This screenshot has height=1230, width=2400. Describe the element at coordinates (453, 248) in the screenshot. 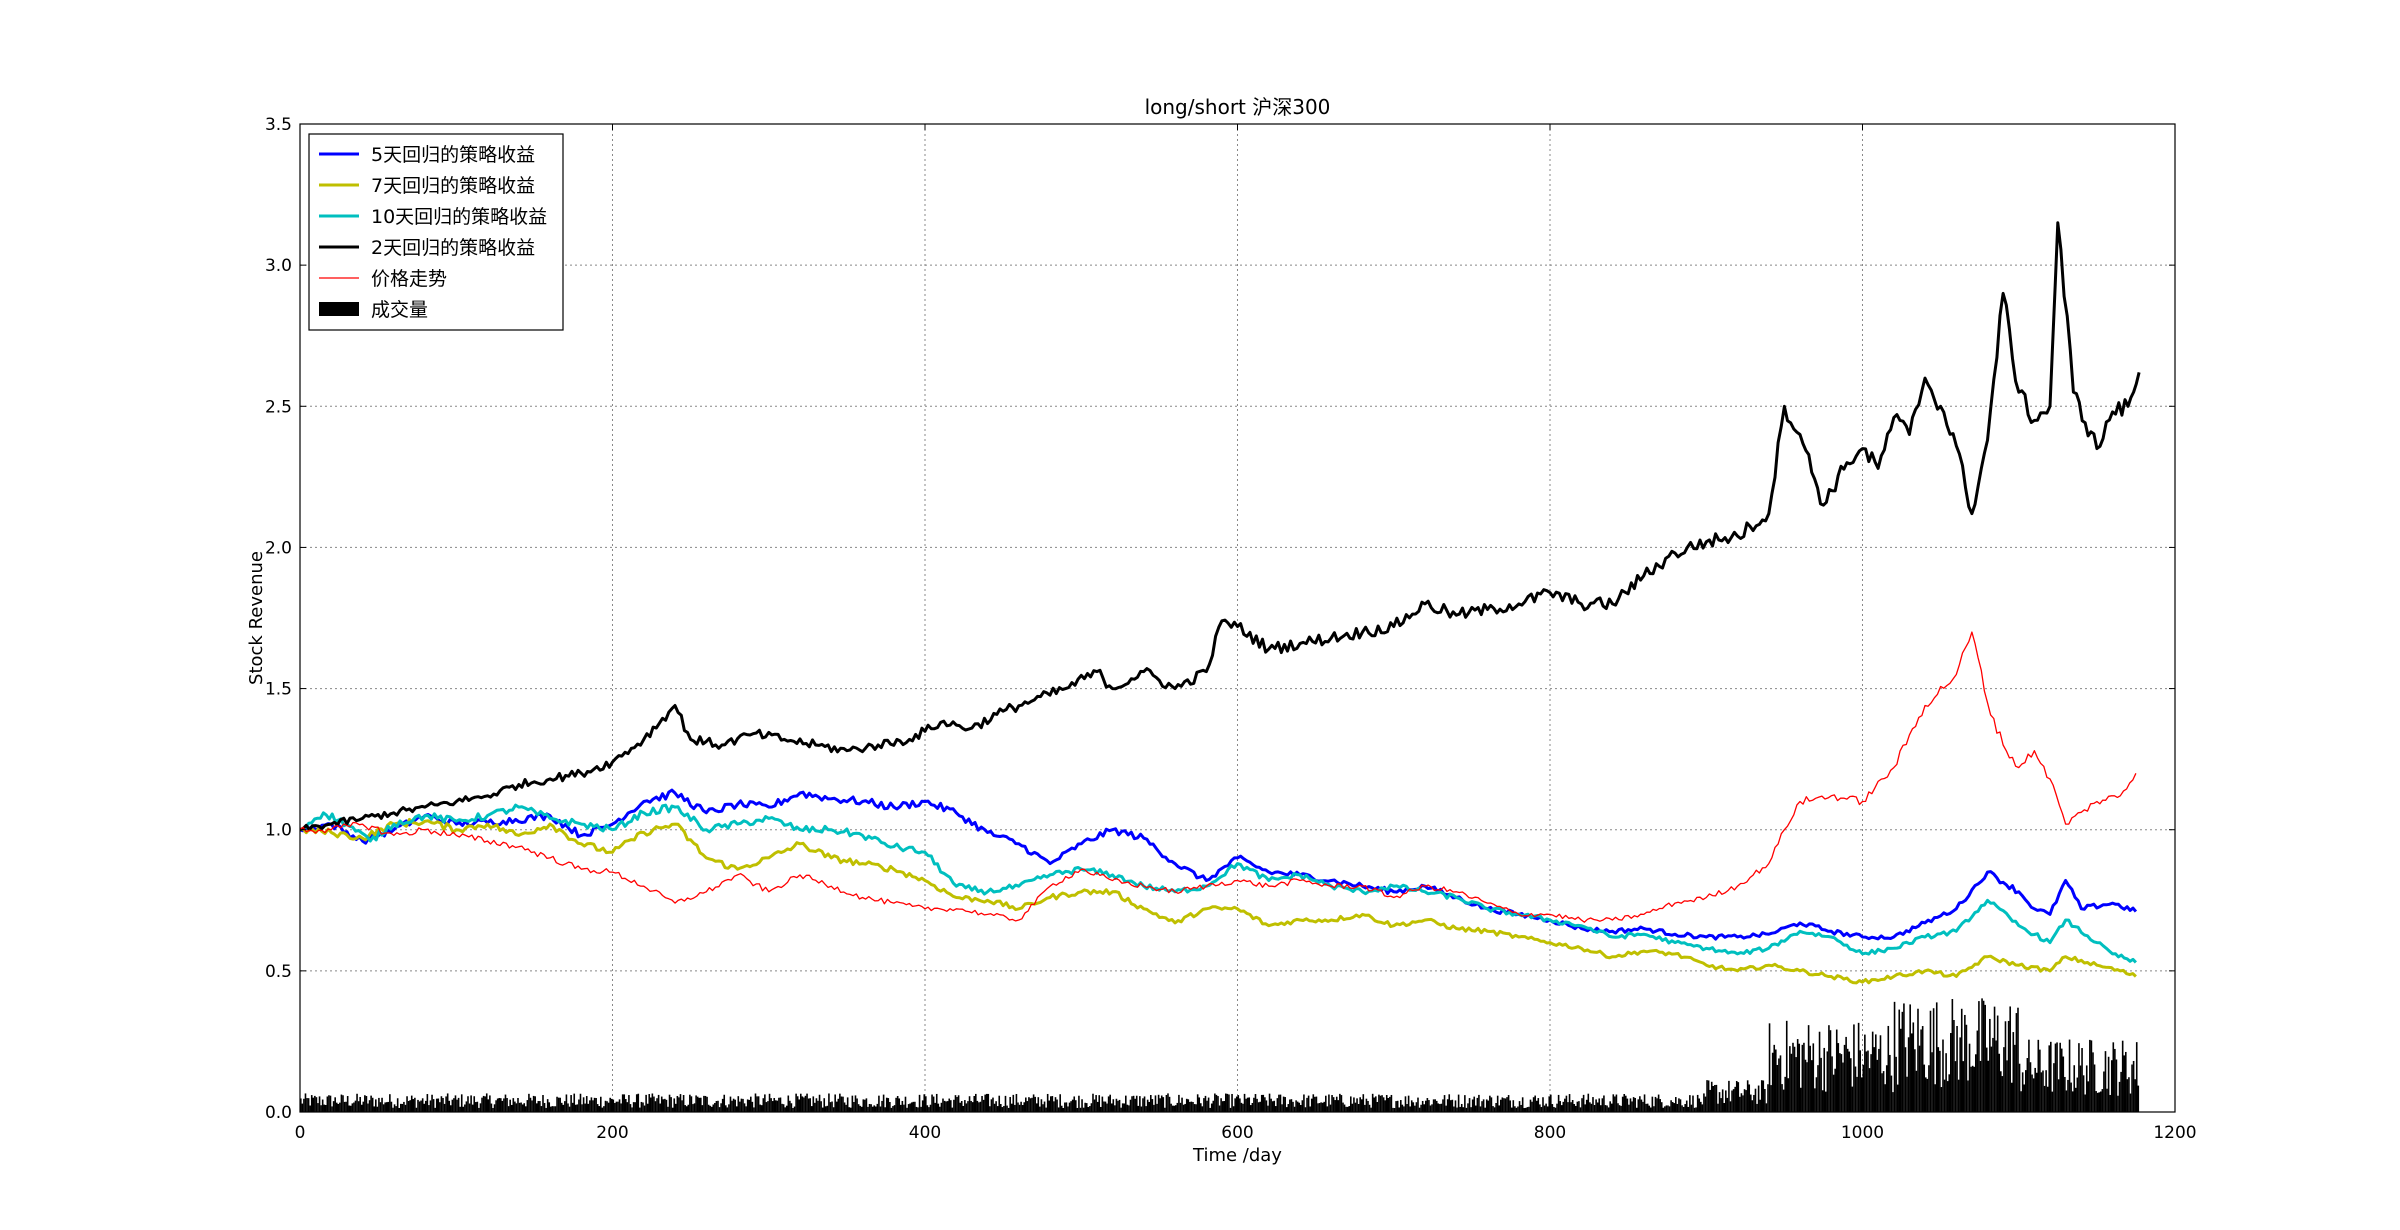

I see `legend-label: 2天回归的策略收益` at that location.